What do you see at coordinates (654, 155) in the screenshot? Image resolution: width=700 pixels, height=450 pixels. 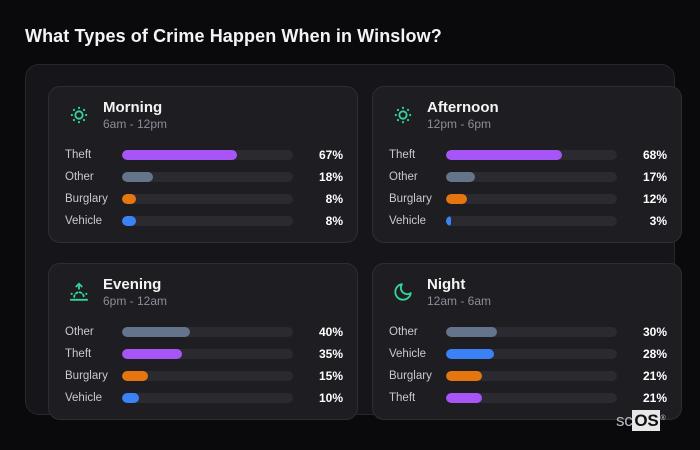 I see `bar-value: 68%` at bounding box center [654, 155].